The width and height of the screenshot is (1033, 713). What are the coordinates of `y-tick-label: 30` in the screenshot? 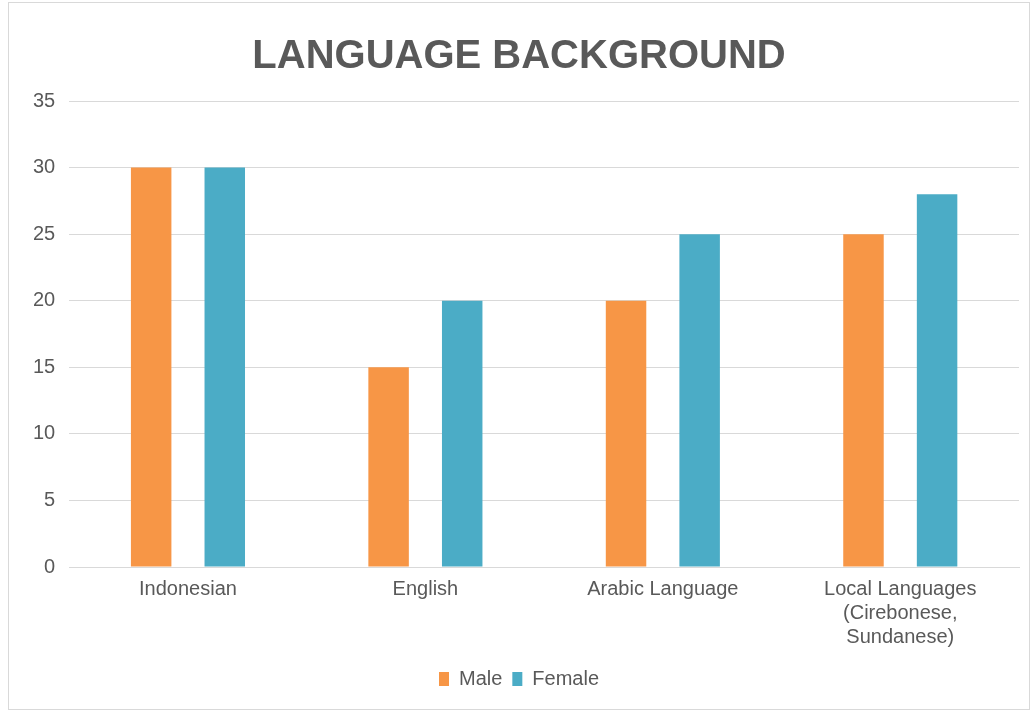 It's located at (44, 166).